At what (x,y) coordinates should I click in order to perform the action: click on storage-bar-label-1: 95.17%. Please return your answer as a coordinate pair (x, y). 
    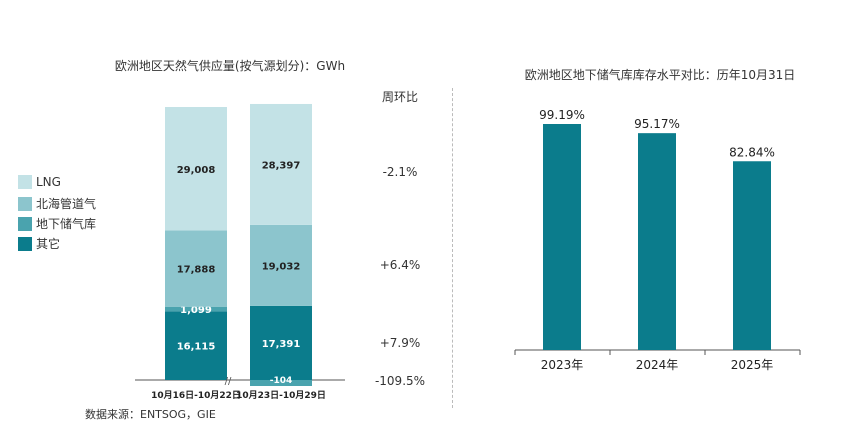
    Looking at the image, I should click on (657, 124).